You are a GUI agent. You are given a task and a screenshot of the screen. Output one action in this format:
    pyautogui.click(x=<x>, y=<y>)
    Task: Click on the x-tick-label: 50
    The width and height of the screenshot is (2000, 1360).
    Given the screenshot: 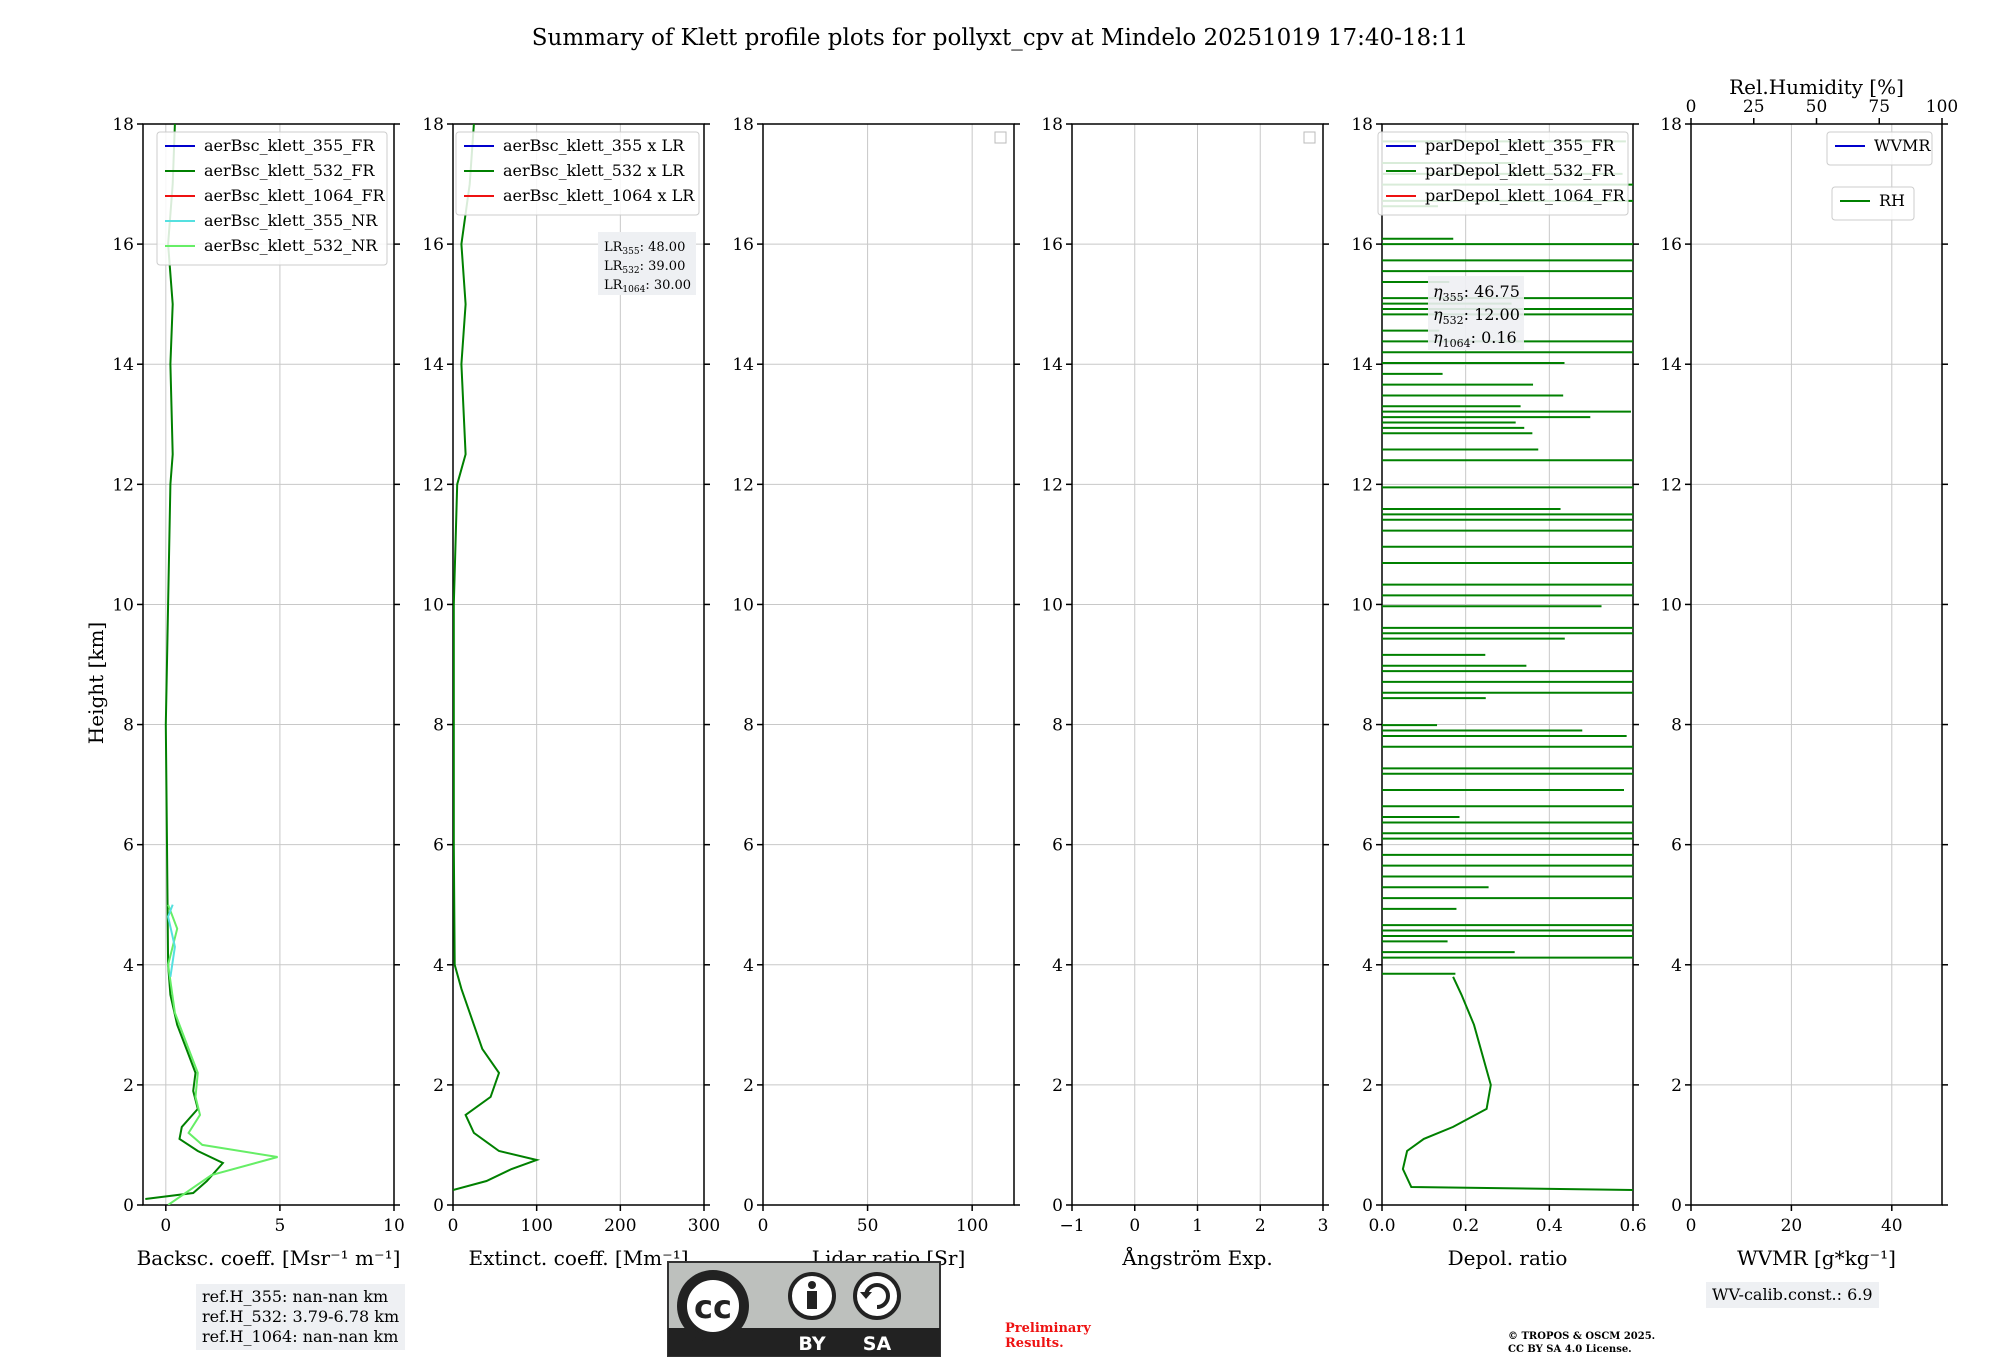 What is the action you would take?
    pyautogui.click(x=868, y=1226)
    